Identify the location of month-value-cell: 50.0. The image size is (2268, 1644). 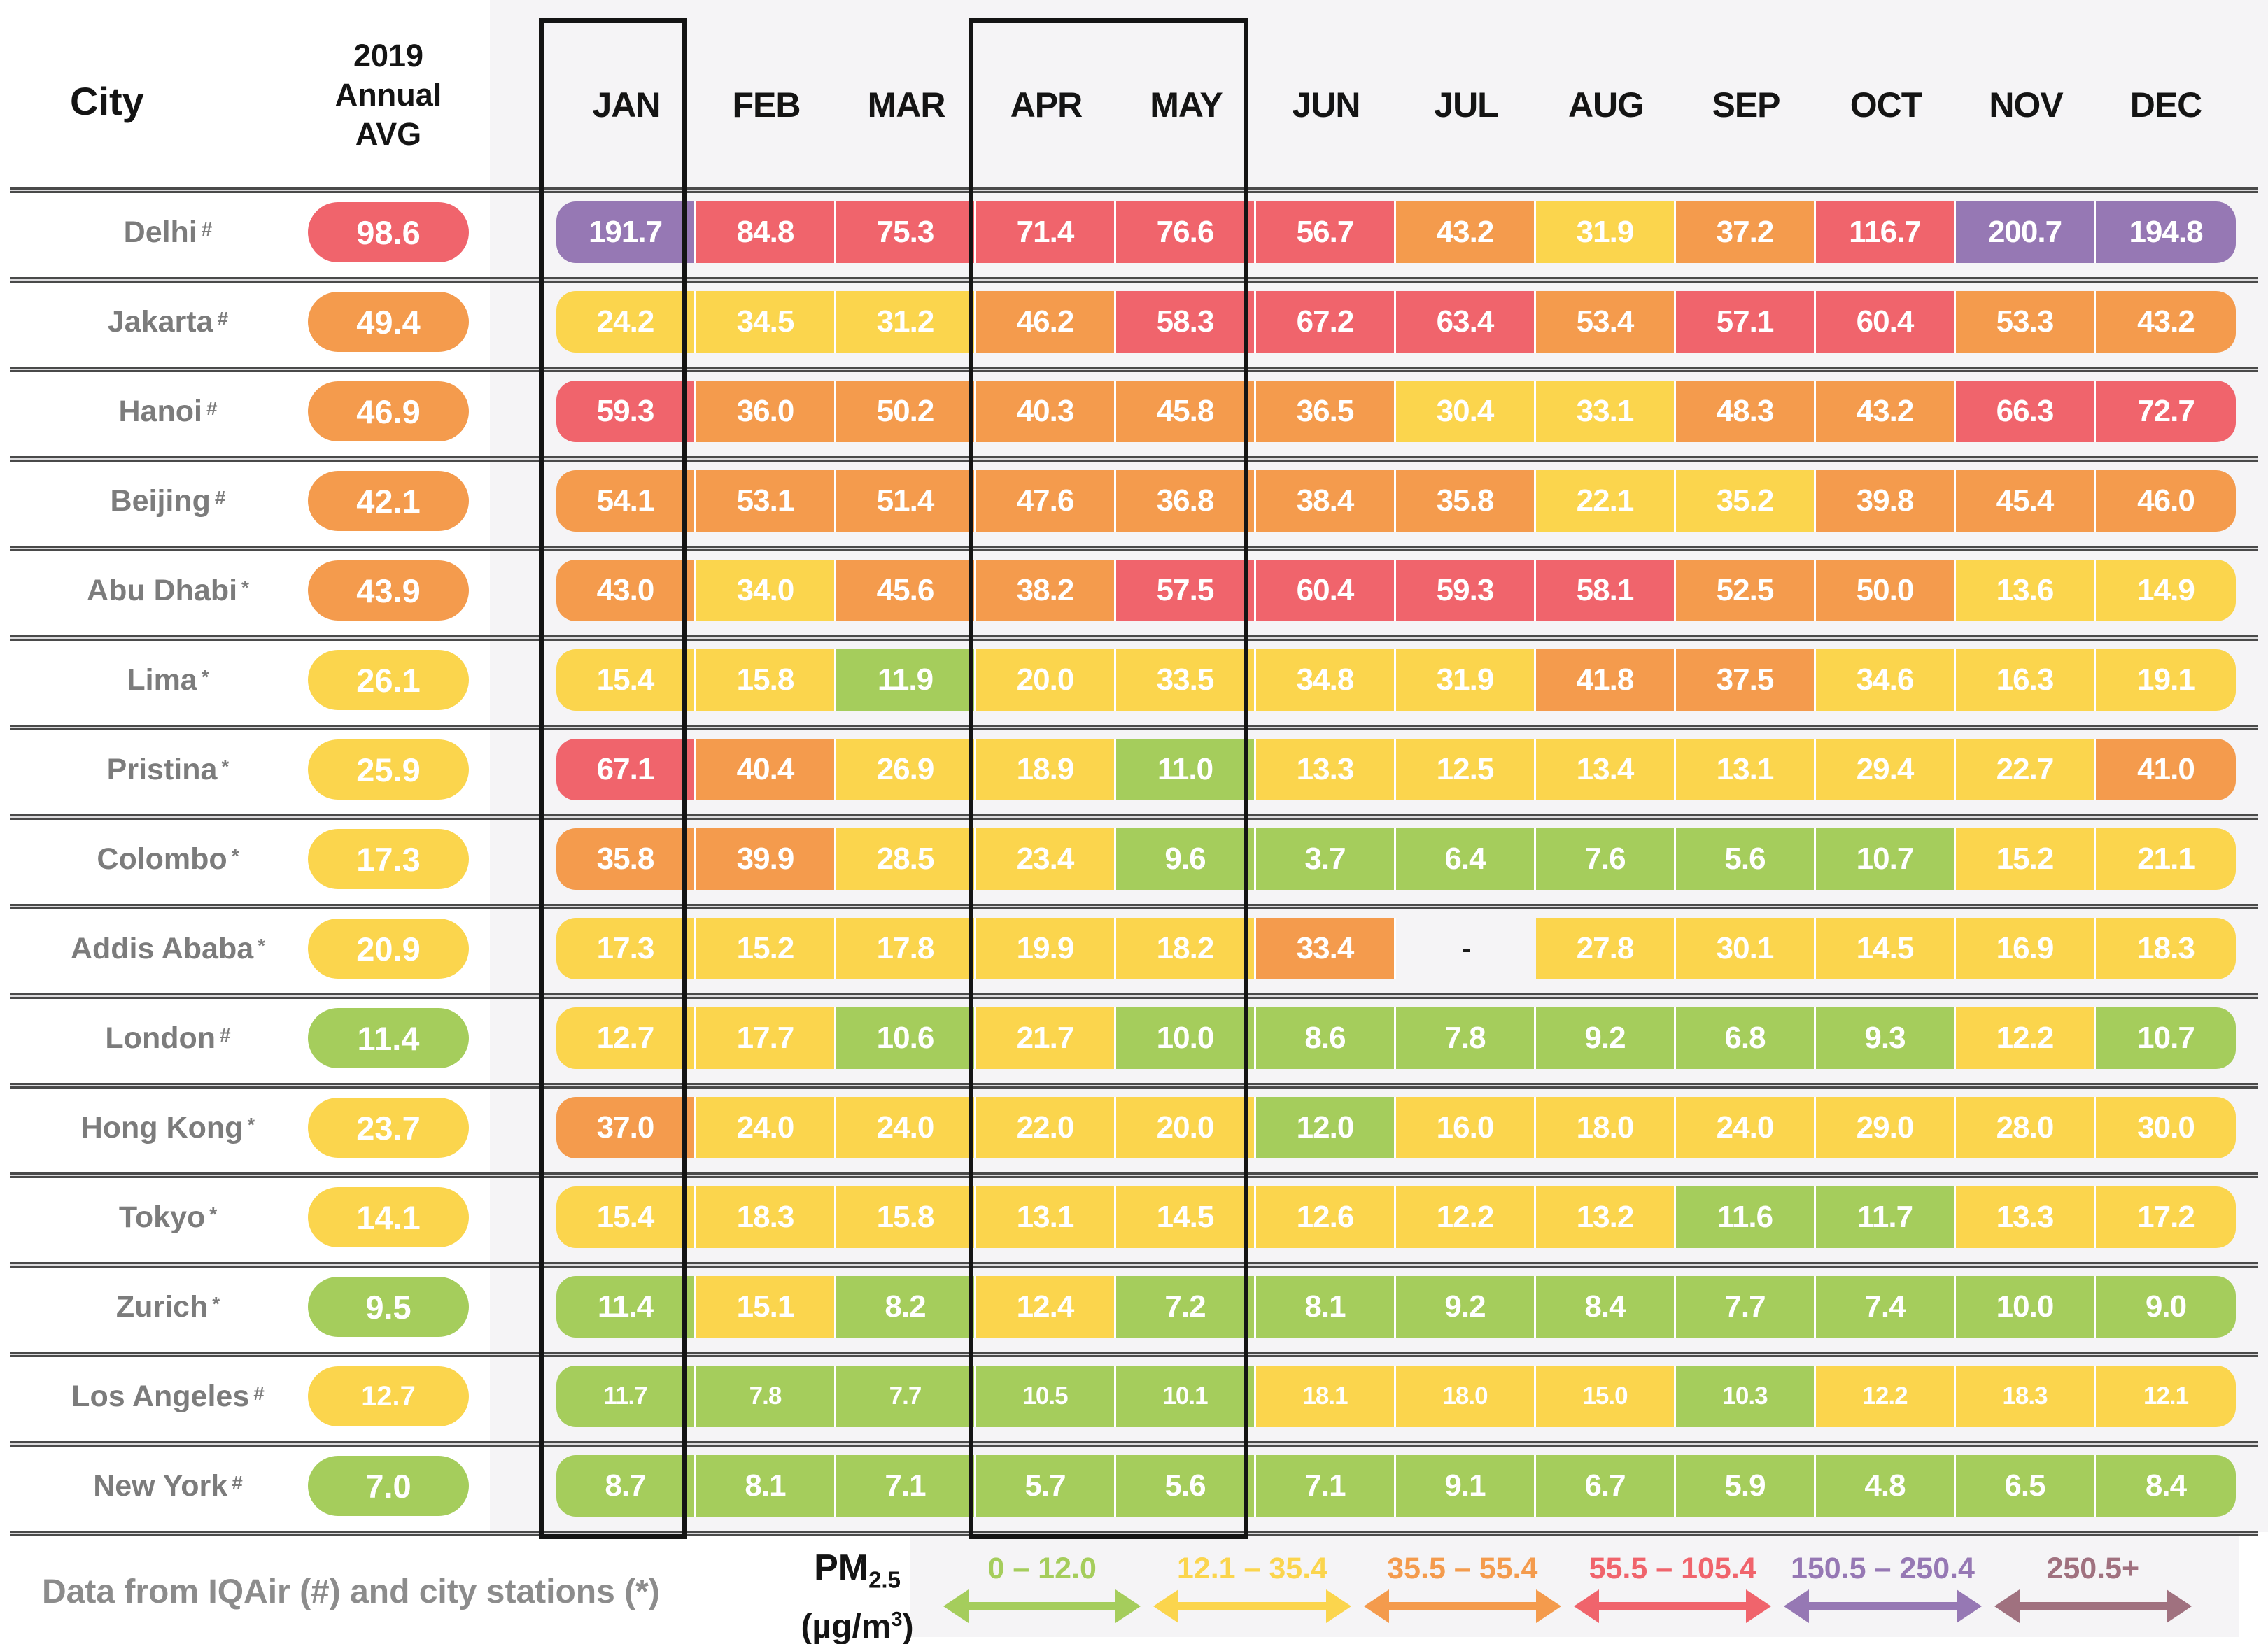
(1886, 590).